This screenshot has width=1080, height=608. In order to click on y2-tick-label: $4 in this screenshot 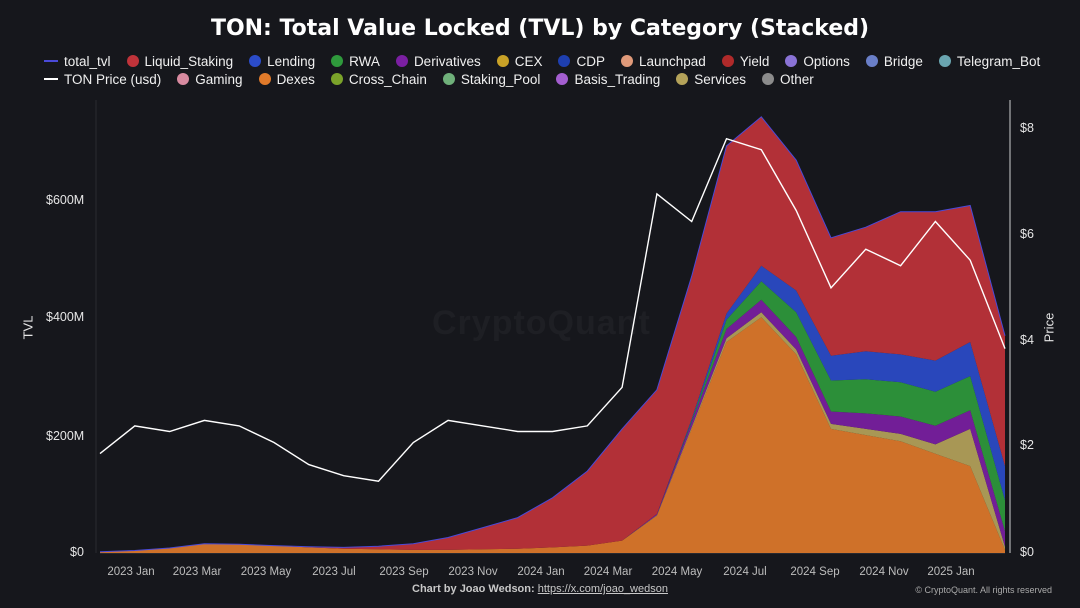, I will do `click(1027, 340)`.